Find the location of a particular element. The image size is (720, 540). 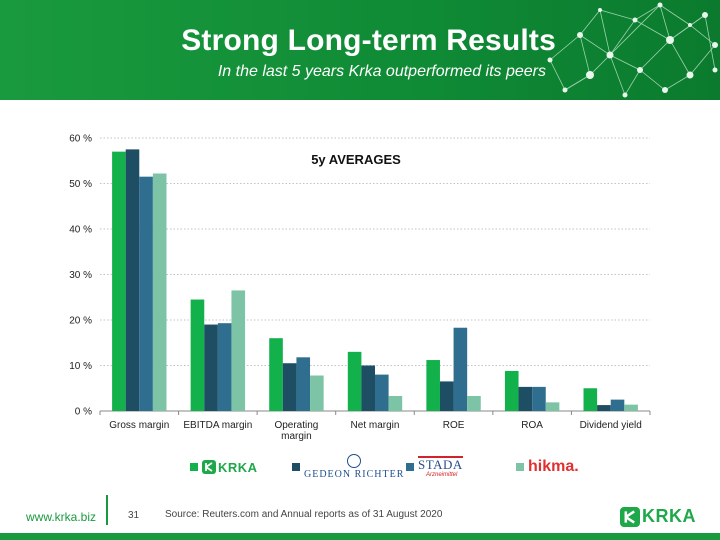

legend-item-richter: GEDEON RICHTER is located at coordinates (348, 467).